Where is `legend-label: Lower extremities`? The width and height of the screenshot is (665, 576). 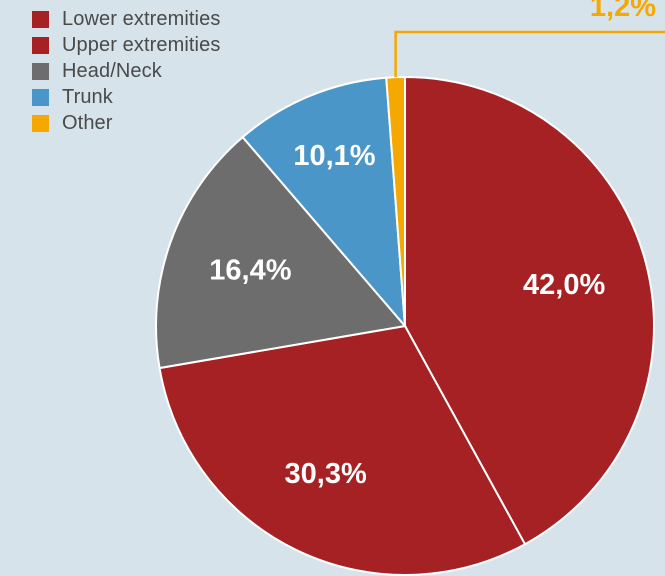 legend-label: Lower extremities is located at coordinates (141, 18).